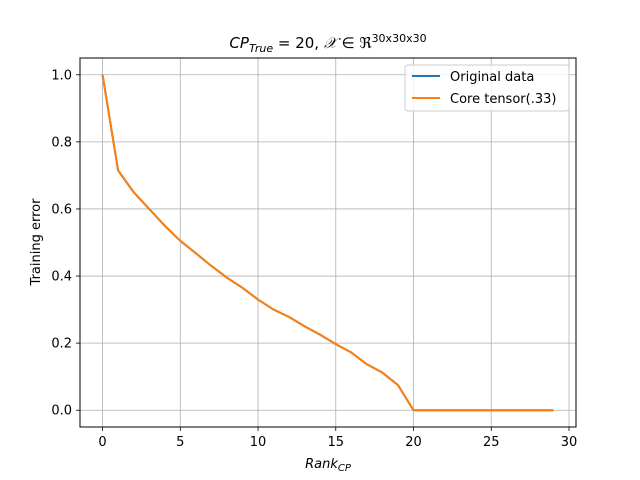 The image size is (640, 480). Describe the element at coordinates (491, 442) in the screenshot. I see `x-tick-label: 25` at that location.